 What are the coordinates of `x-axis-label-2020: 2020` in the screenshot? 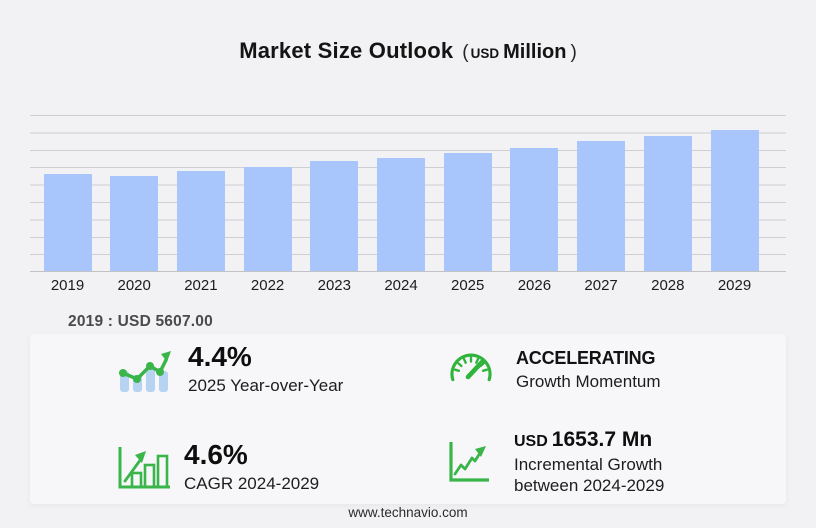 It's located at (134, 285).